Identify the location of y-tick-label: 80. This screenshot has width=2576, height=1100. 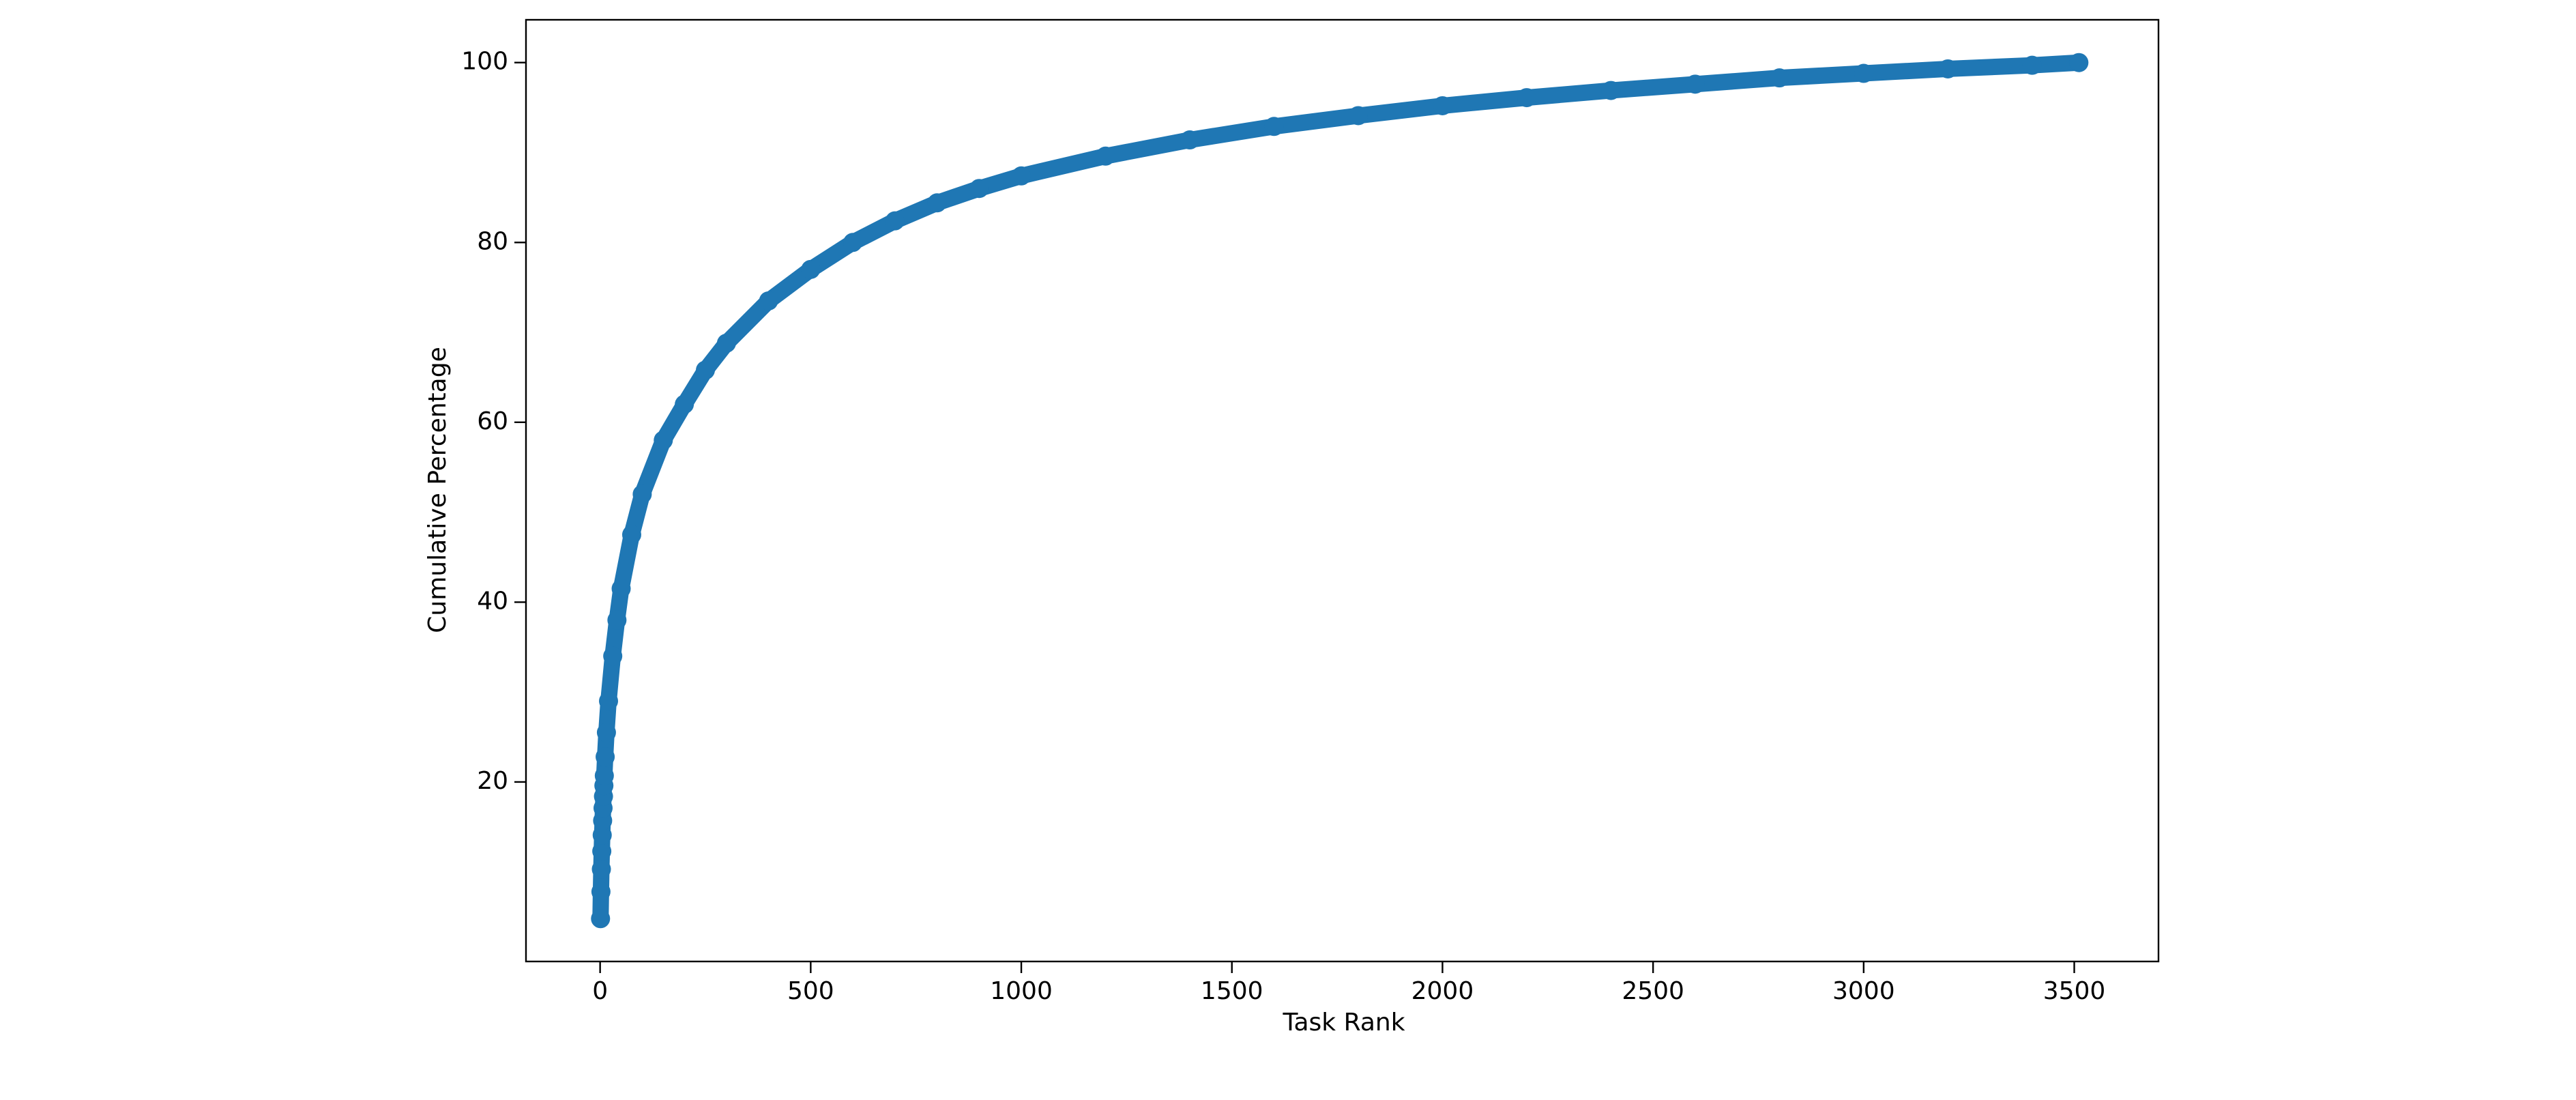
(492, 241).